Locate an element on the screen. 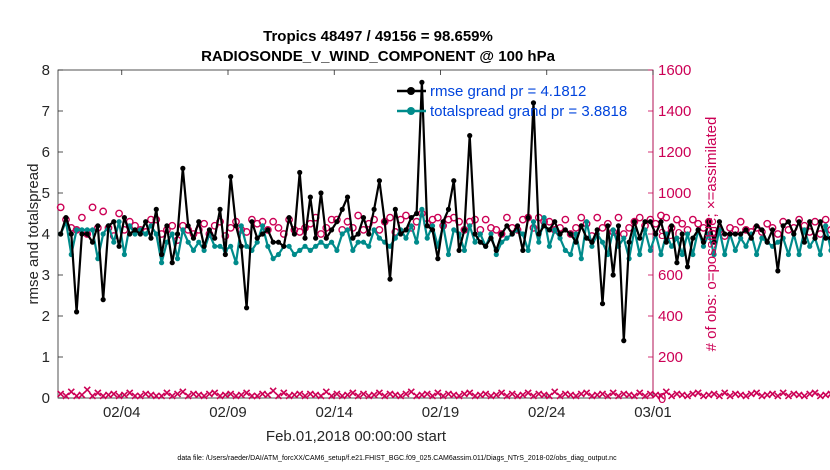  y-tick-label-left: 2 is located at coordinates (46, 316).